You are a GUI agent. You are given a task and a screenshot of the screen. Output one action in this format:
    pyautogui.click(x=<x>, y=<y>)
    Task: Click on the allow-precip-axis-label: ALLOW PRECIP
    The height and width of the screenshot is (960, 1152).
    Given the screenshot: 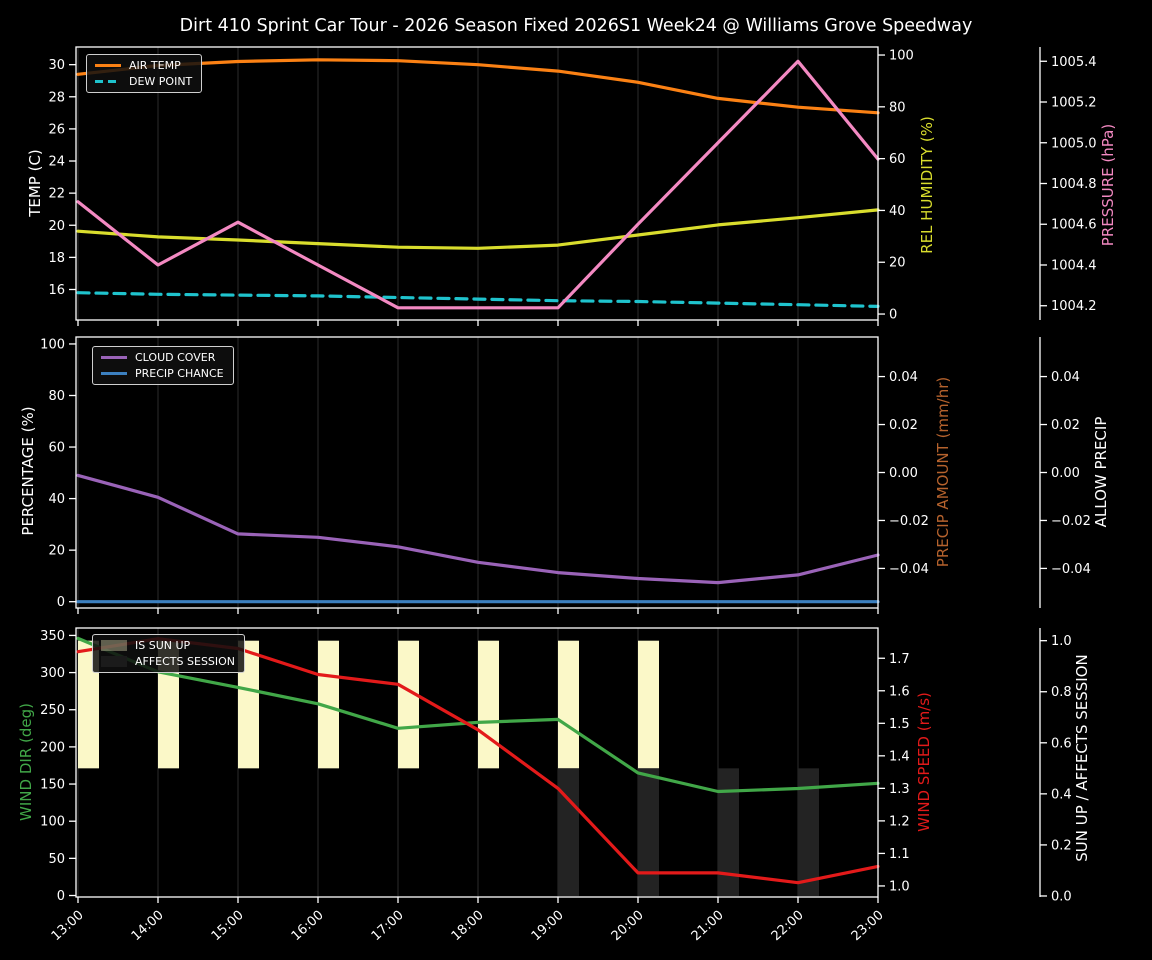 What is the action you would take?
    pyautogui.click(x=1101, y=472)
    